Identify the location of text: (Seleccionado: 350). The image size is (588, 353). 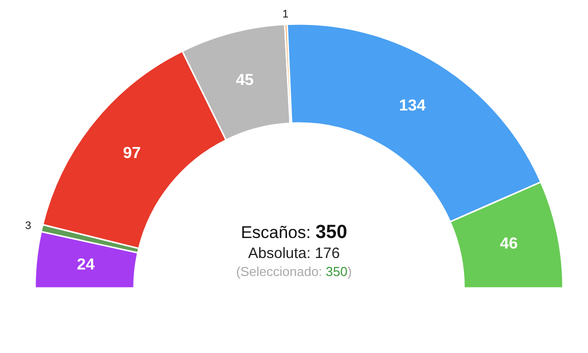
(294, 271).